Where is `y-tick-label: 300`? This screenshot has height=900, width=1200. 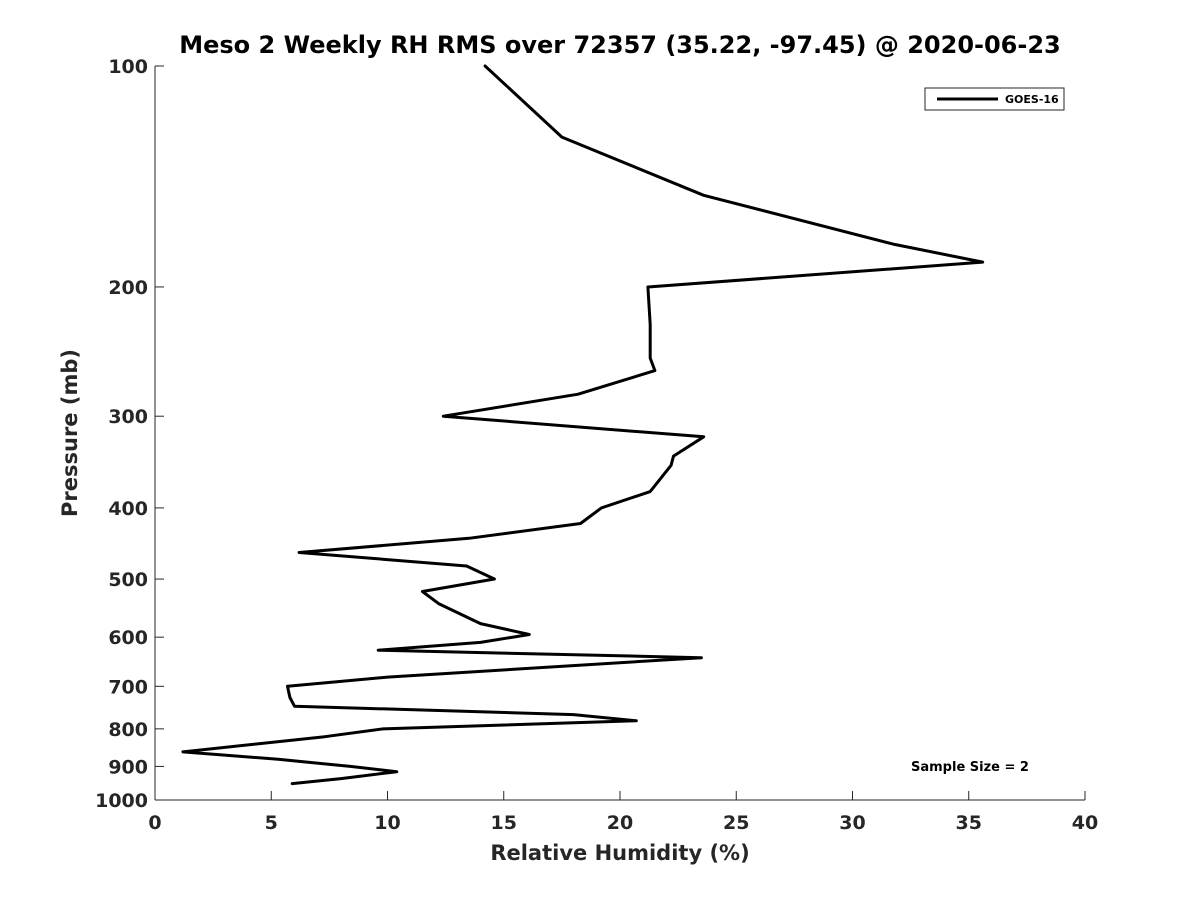 y-tick-label: 300 is located at coordinates (128, 417).